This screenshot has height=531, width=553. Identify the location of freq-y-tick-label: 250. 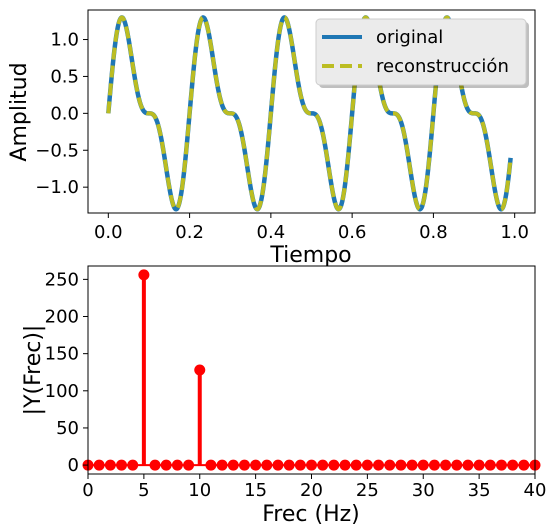
(62, 279).